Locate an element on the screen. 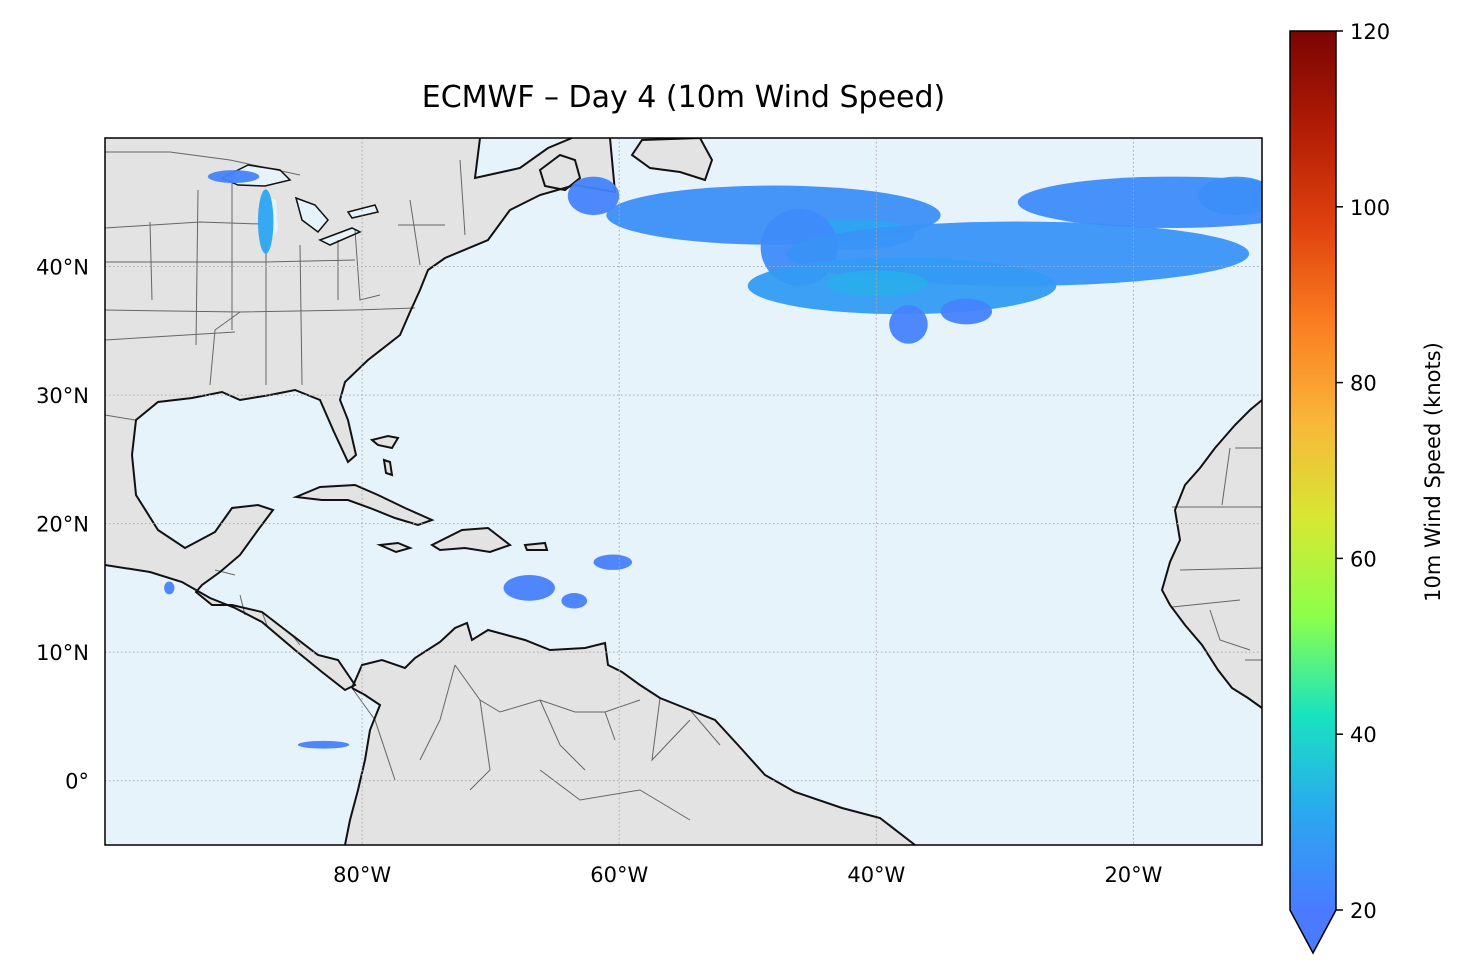  colorbar-tick-label-1: 40 is located at coordinates (1363, 735).